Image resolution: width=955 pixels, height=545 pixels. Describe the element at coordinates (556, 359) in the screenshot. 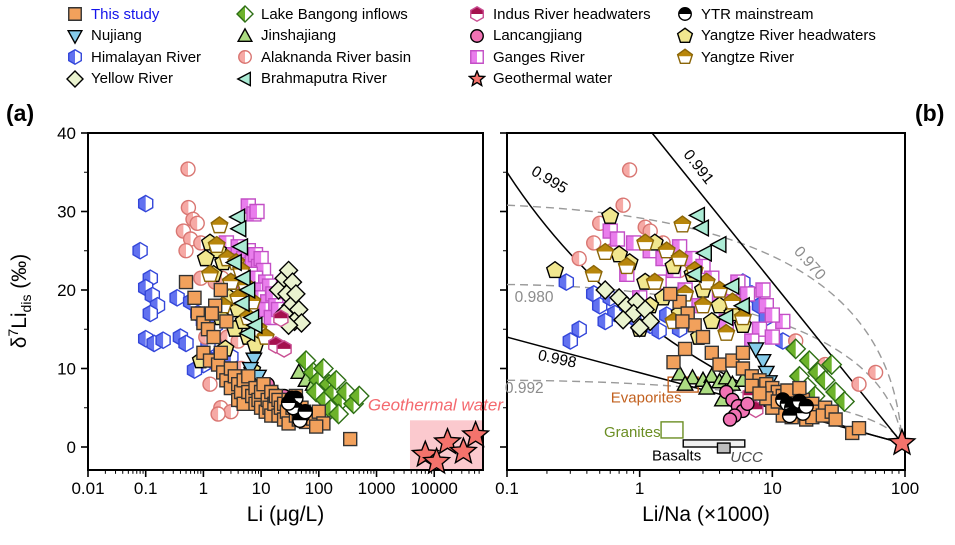

I see `line-label-0.998: 0.998` at that location.